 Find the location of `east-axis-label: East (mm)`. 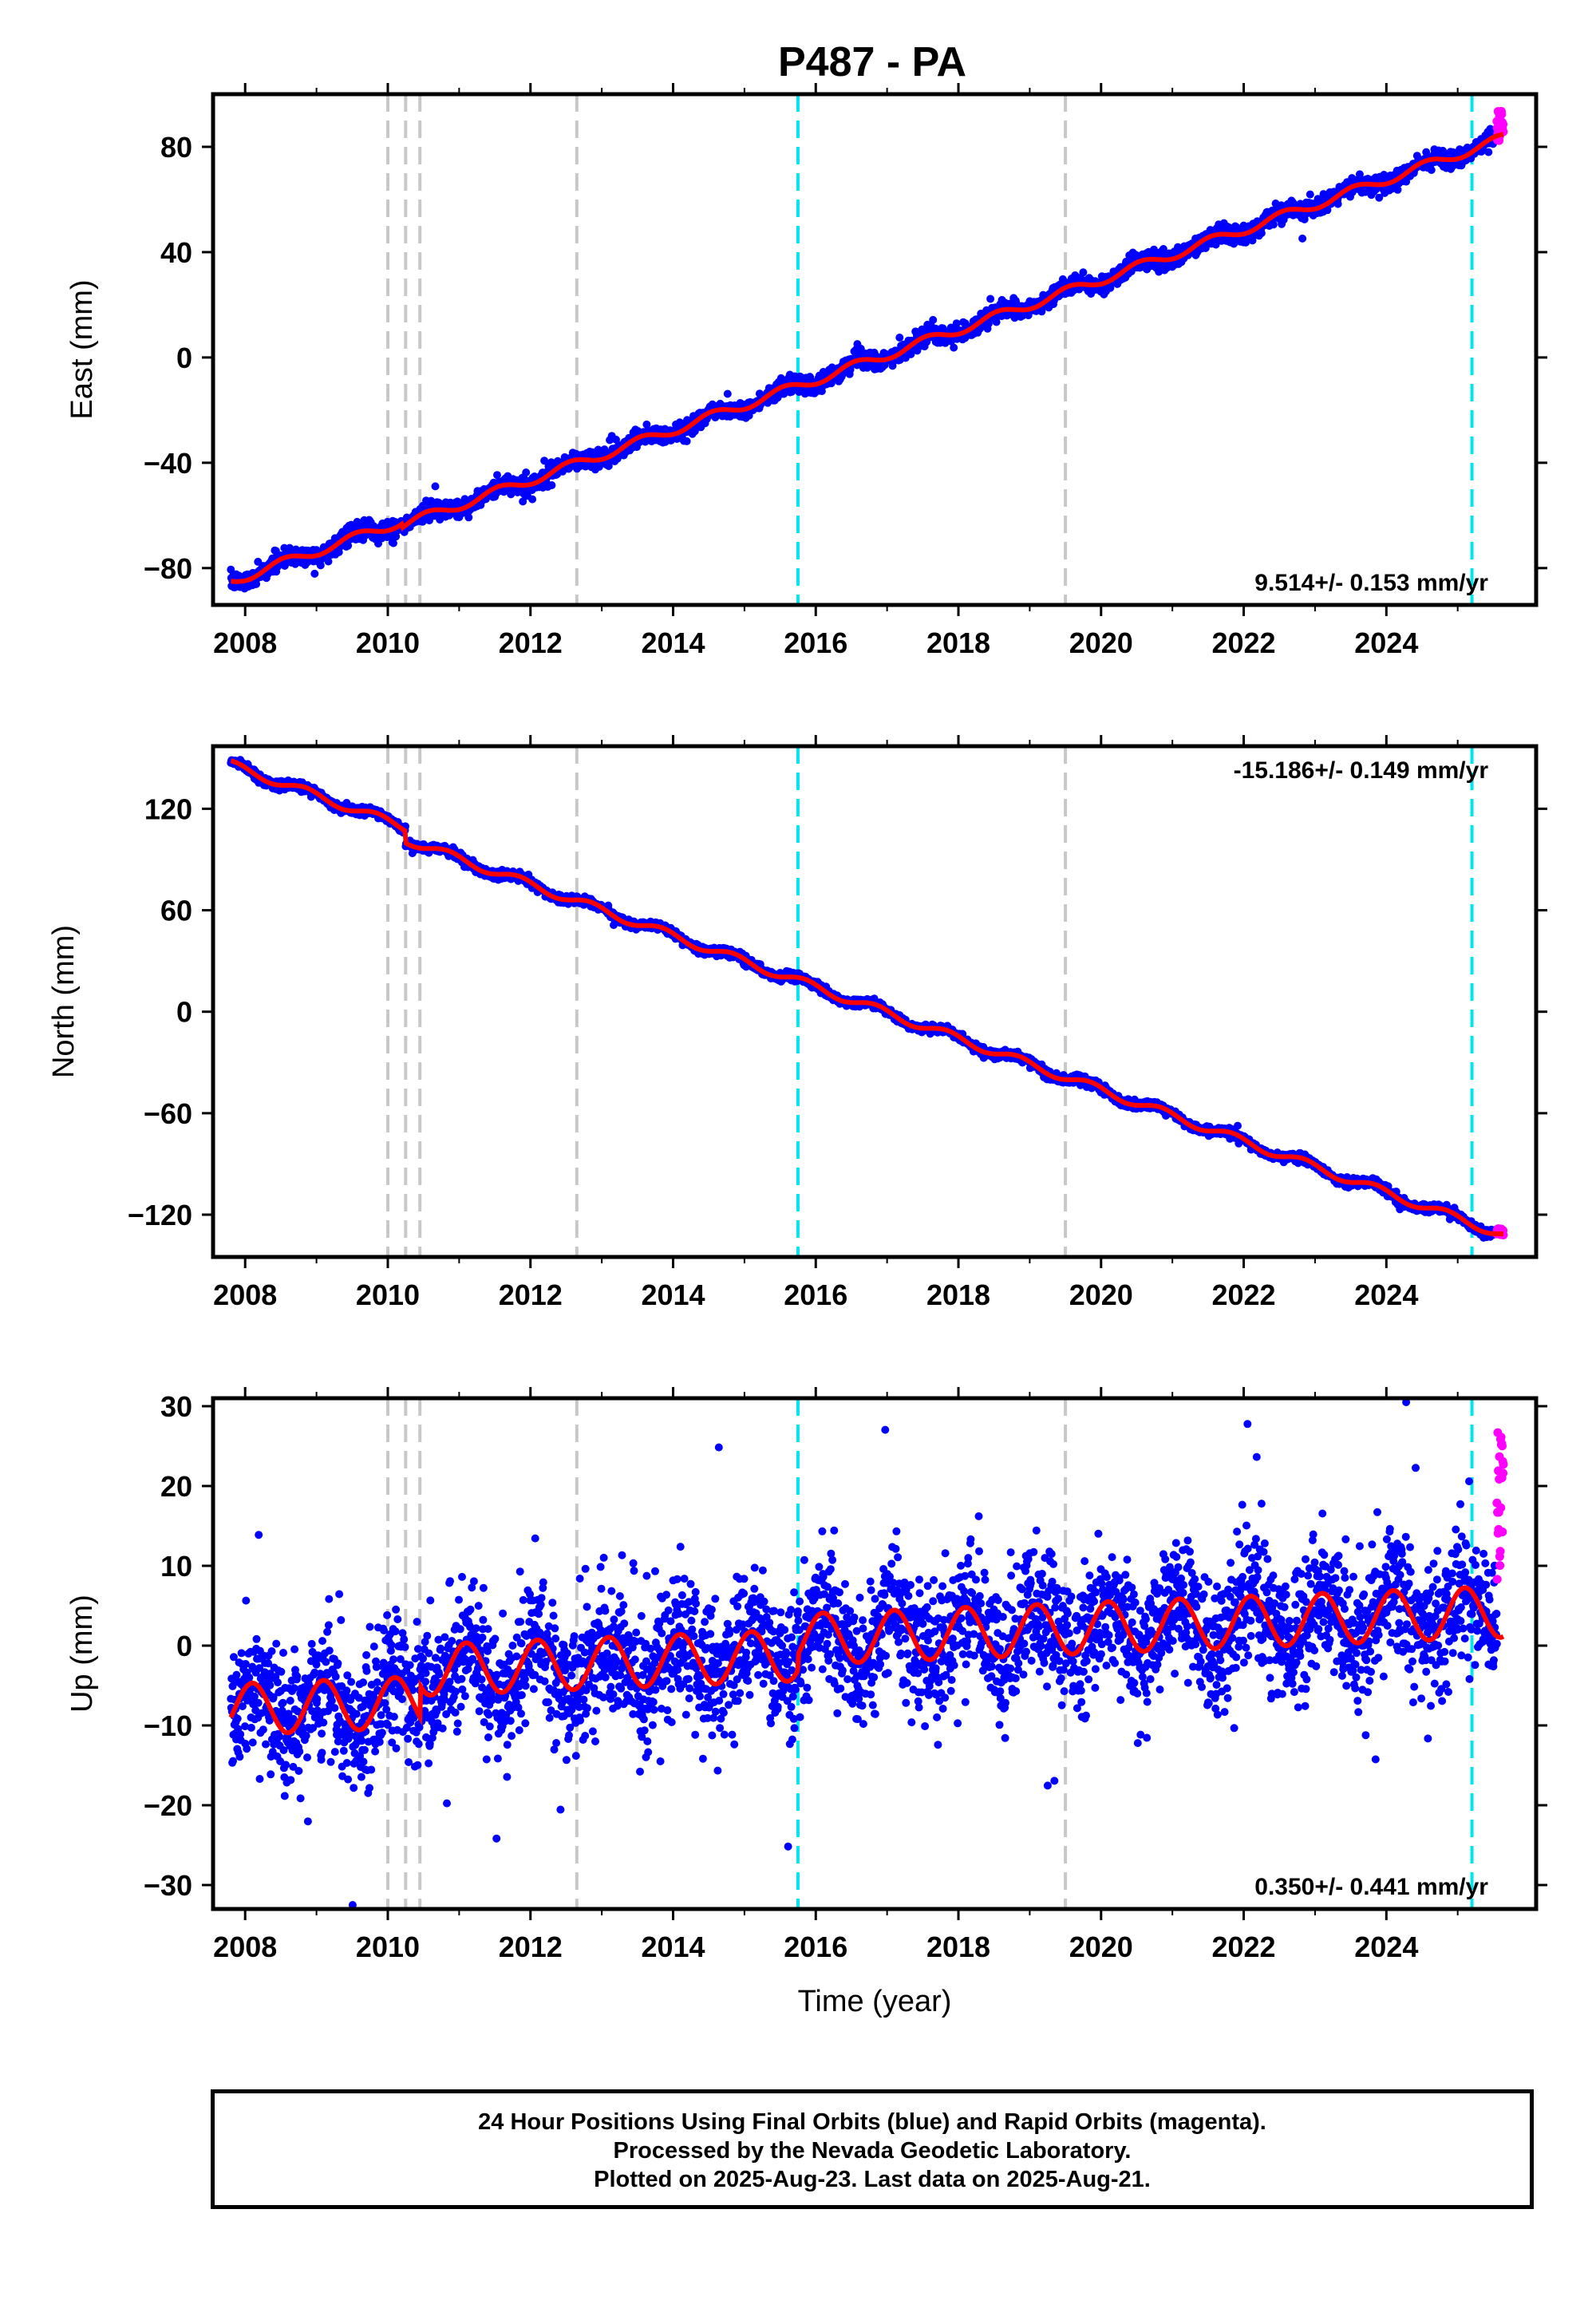

east-axis-label: East (mm) is located at coordinates (82, 349).